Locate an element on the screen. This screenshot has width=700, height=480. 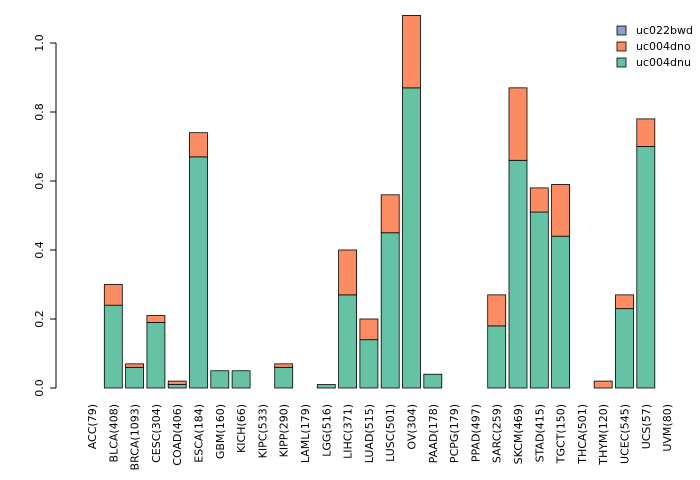
x-tick-label: KIPP(290) is located at coordinates (284, 430).